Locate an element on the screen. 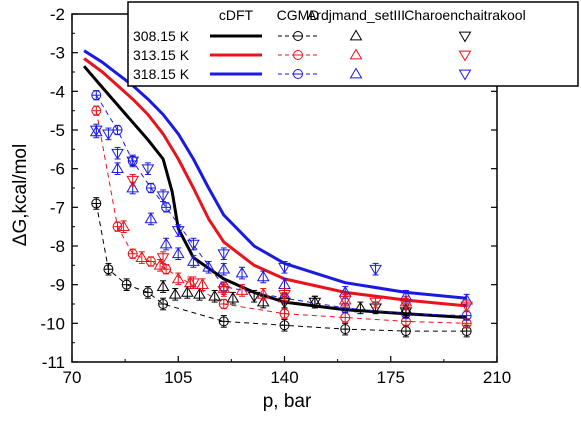 The height and width of the screenshot is (421, 581). x-tick-label-0: 70 is located at coordinates (72, 377).